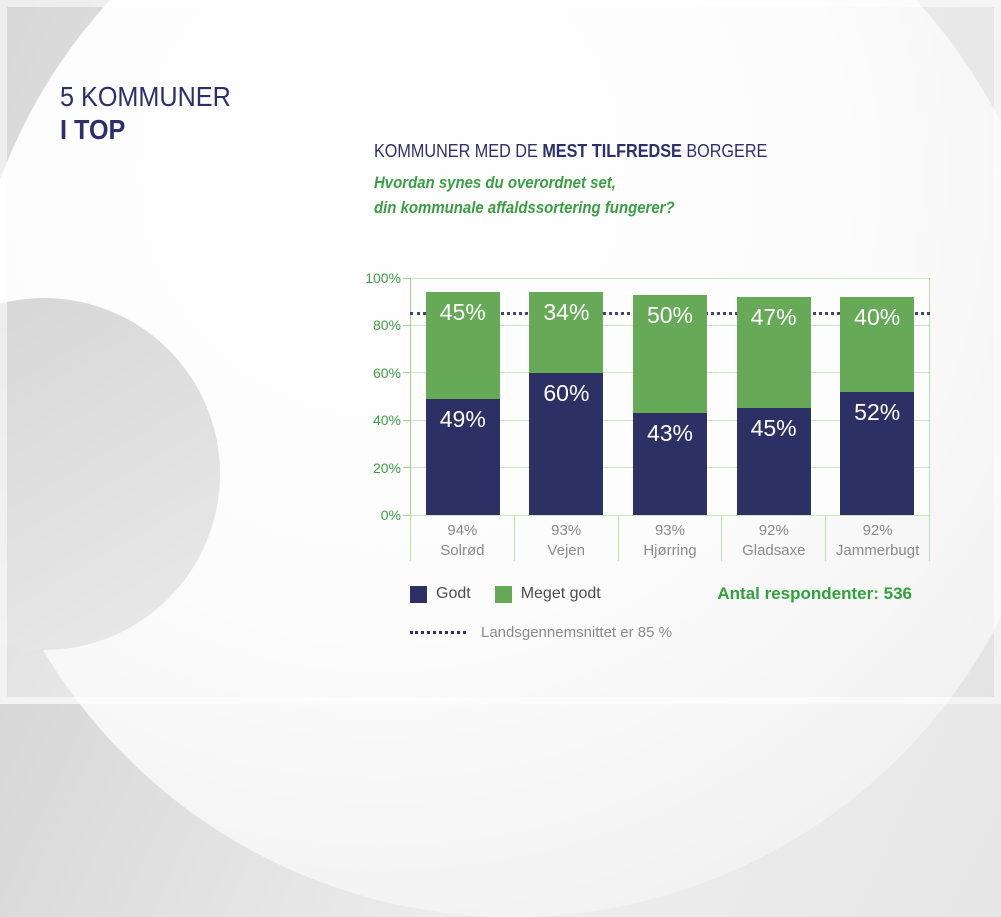  I want to click on category-cell: 92% Jammerbugt, so click(877, 538).